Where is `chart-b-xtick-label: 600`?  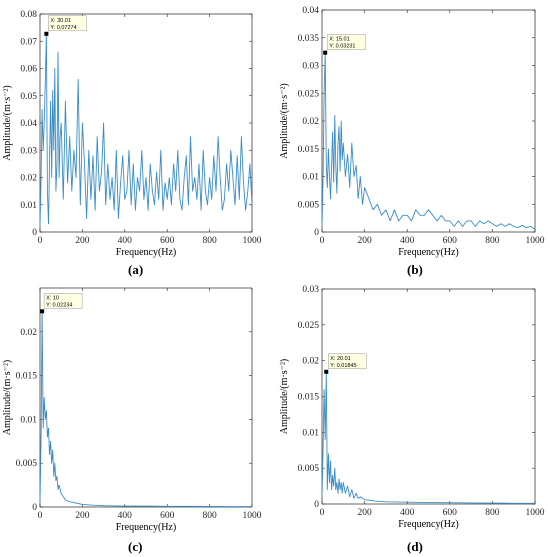 chart-b-xtick-label: 600 is located at coordinates (450, 241).